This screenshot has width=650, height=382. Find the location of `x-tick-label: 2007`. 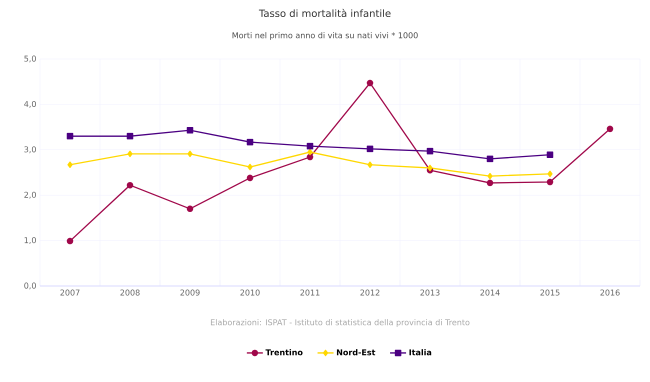

x-tick-label: 2007 is located at coordinates (70, 293).